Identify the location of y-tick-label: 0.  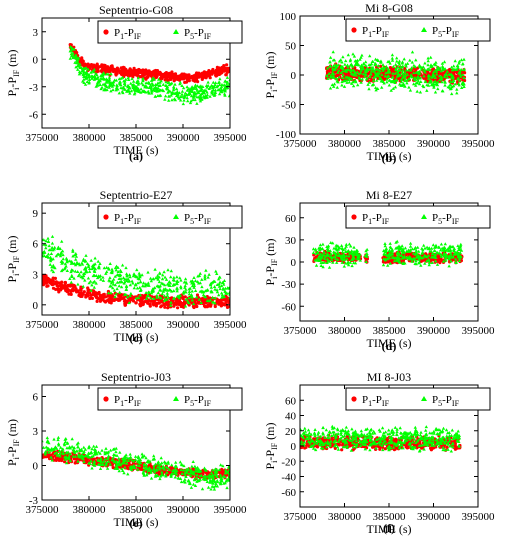
(294, 263).